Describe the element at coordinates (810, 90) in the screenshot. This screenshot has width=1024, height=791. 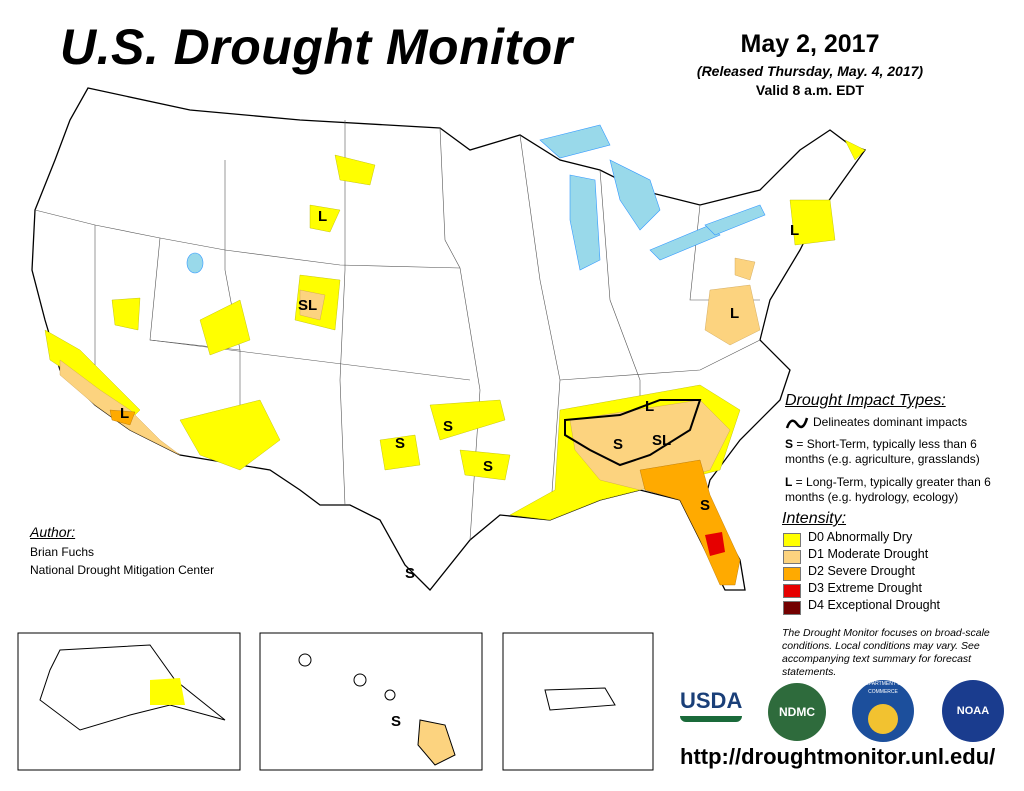
I see `valid-time: Valid 8 a.m. EDT` at that location.